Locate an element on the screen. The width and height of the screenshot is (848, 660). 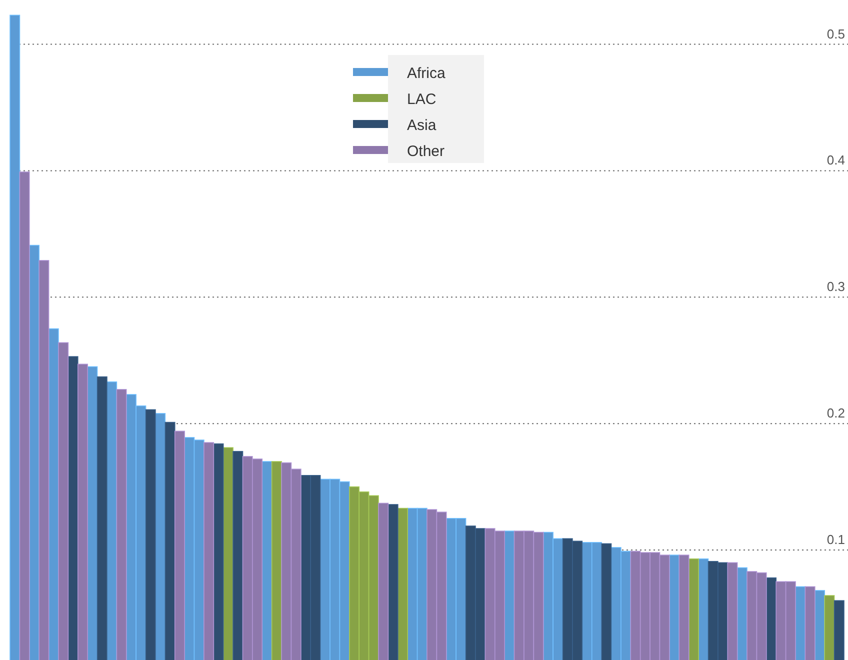
y-tick-label: 0.1 is located at coordinates (835, 539).